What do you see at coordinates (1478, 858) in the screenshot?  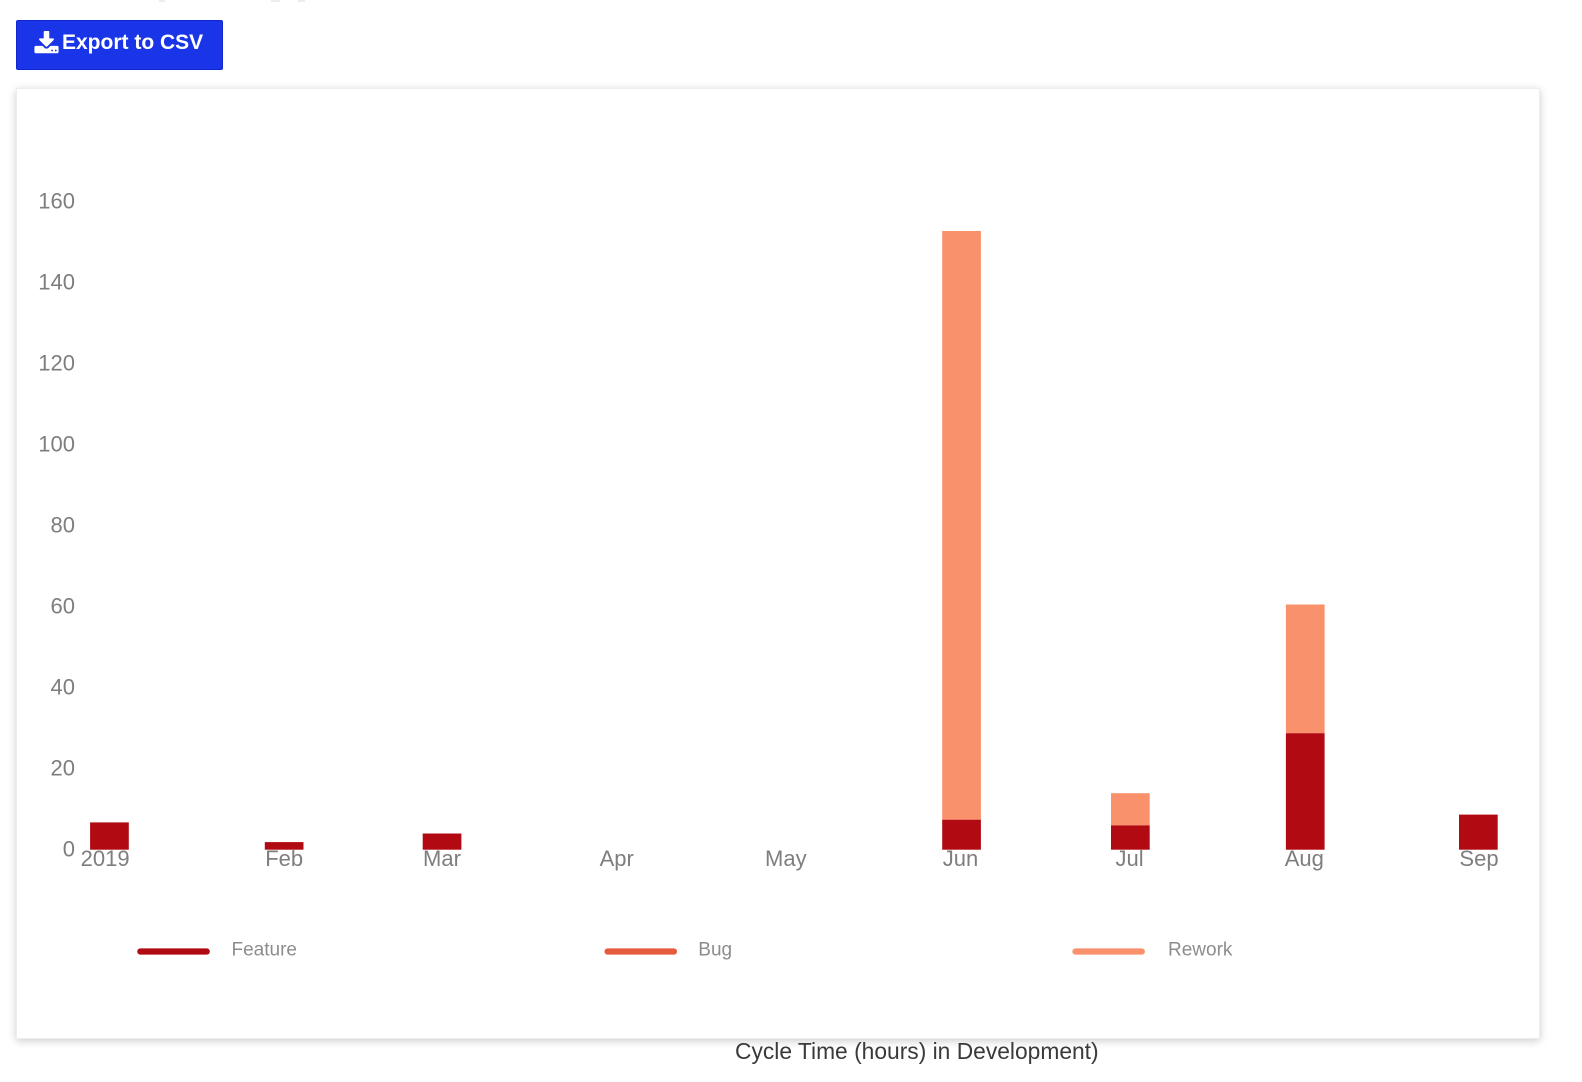 I see `svg-text: Sep` at bounding box center [1478, 858].